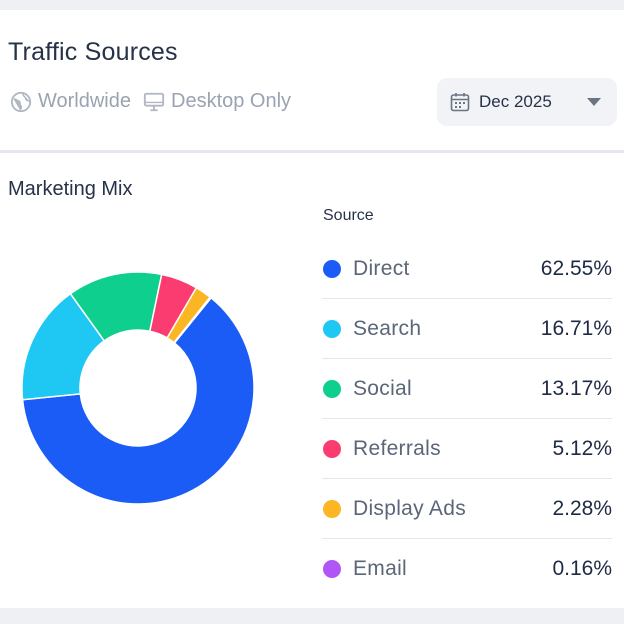 The height and width of the screenshot is (624, 624). I want to click on date-picker-button: Dec 2025, so click(527, 102).